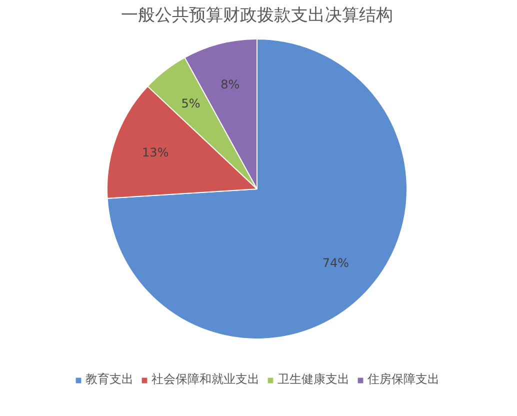  What do you see at coordinates (190, 103) in the screenshot?
I see `data-label: 5%` at bounding box center [190, 103].